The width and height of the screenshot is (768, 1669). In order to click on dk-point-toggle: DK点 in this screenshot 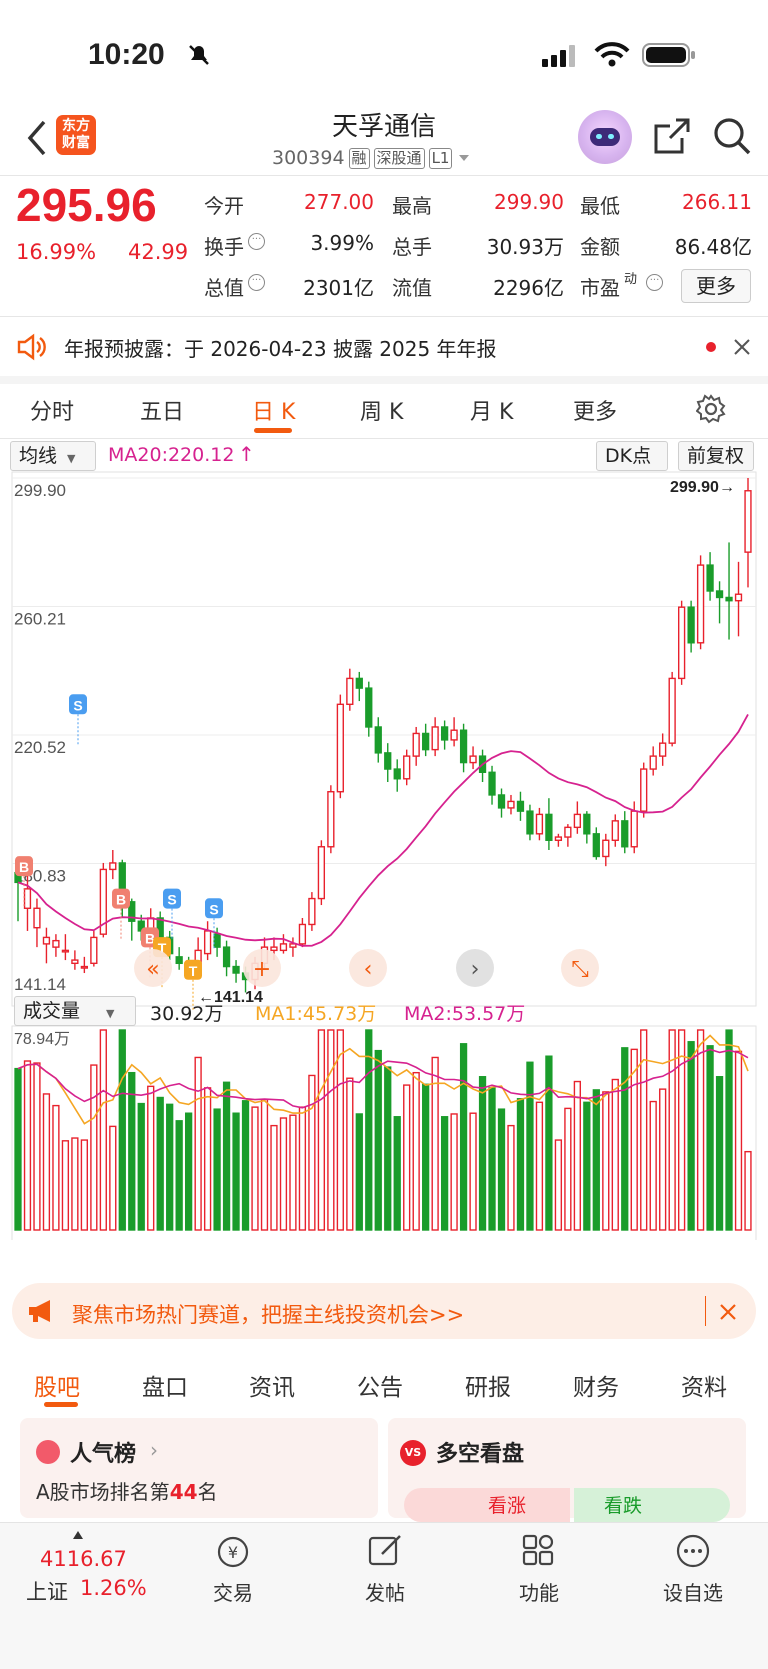, I will do `click(632, 456)`.